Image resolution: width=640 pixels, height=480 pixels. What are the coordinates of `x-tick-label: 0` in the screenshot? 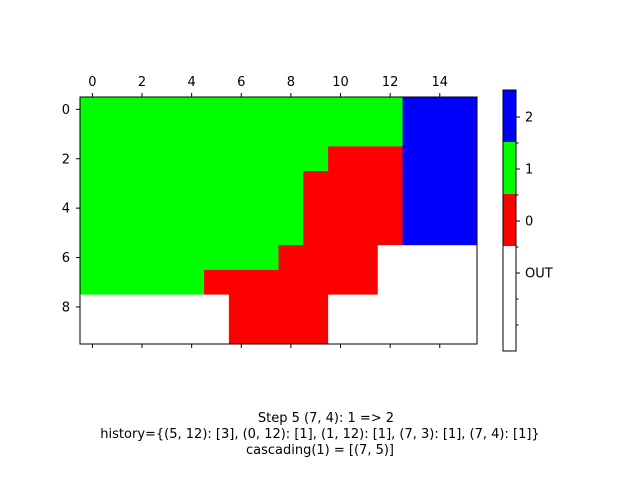 It's located at (92, 82).